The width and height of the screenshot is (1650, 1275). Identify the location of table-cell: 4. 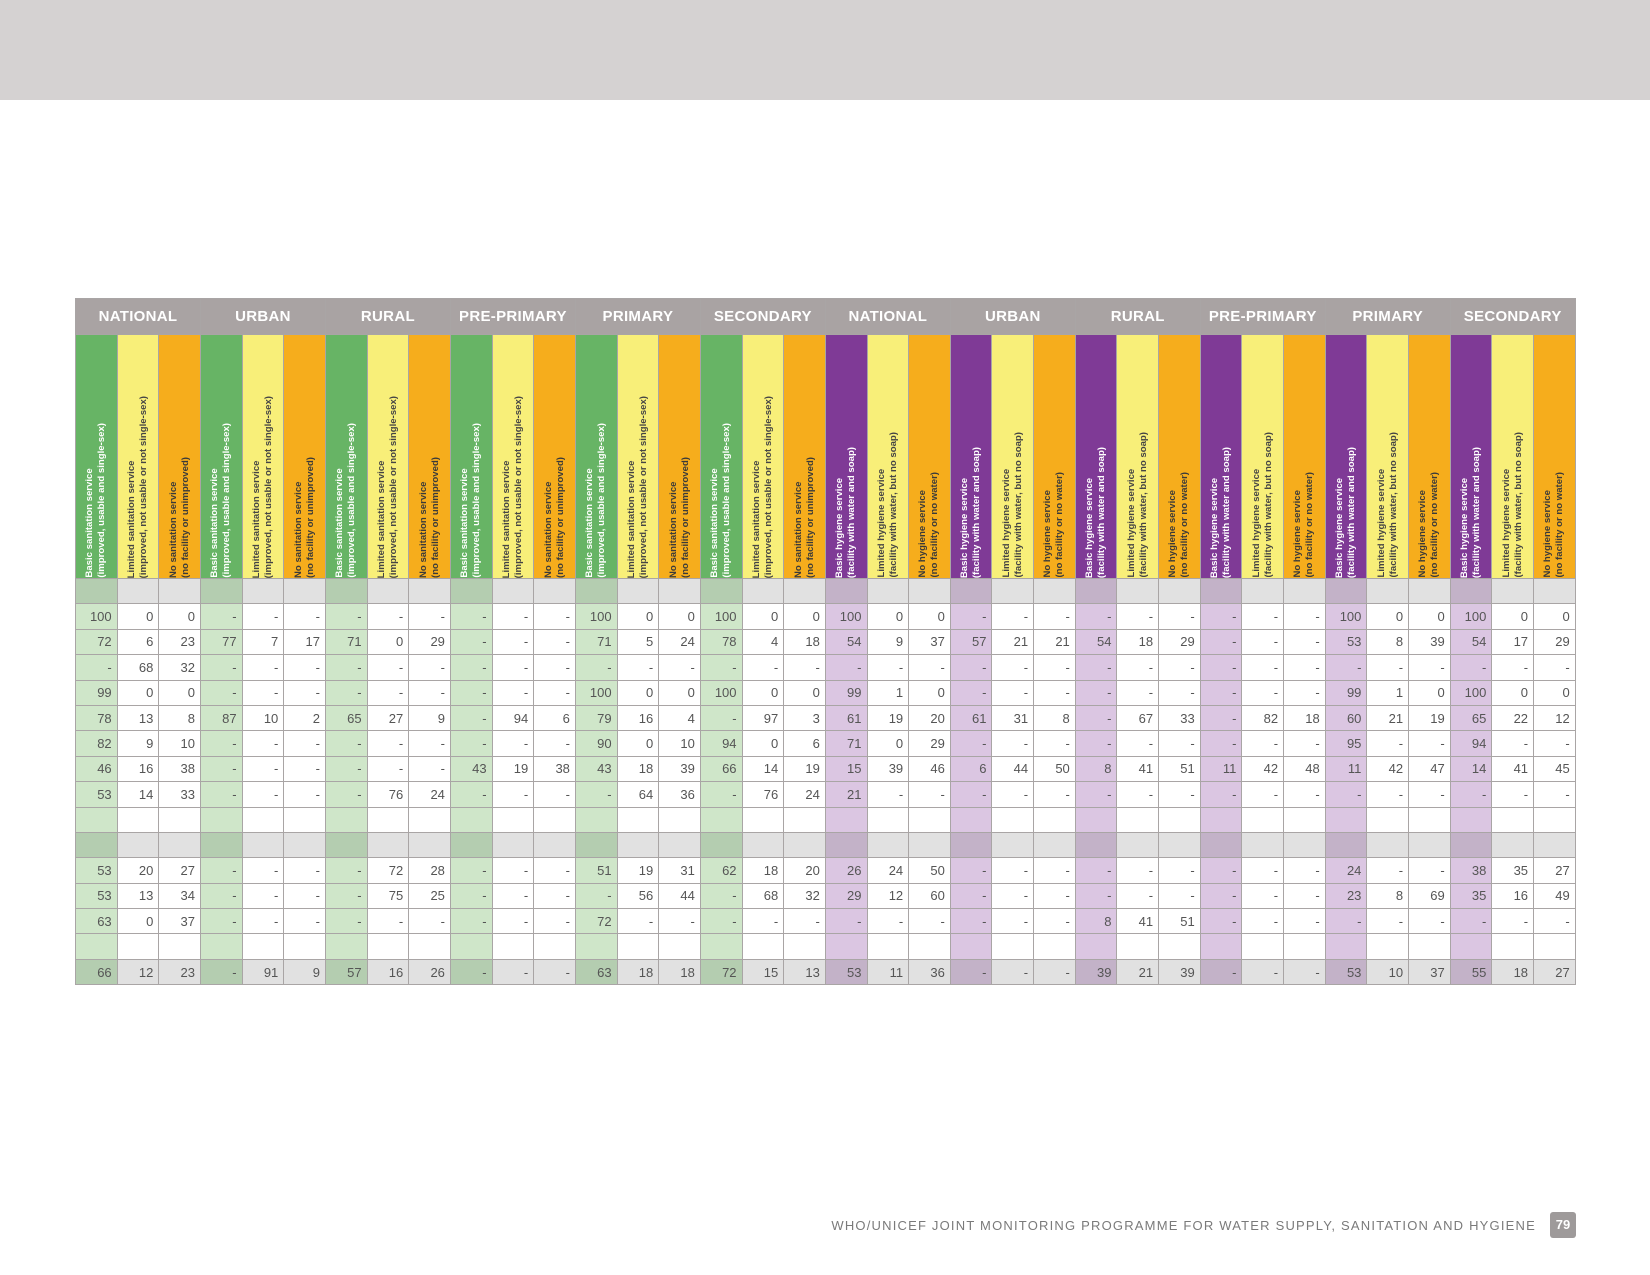
(763, 642).